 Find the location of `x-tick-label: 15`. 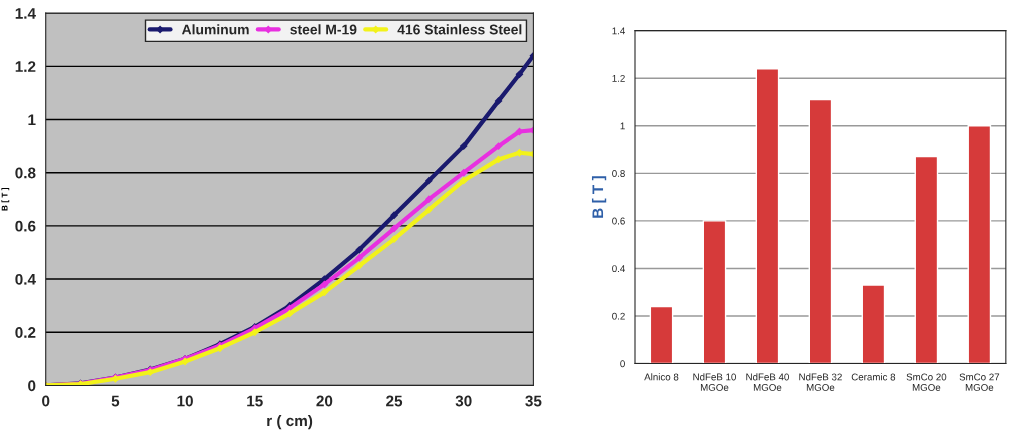

x-tick-label: 15 is located at coordinates (255, 401).